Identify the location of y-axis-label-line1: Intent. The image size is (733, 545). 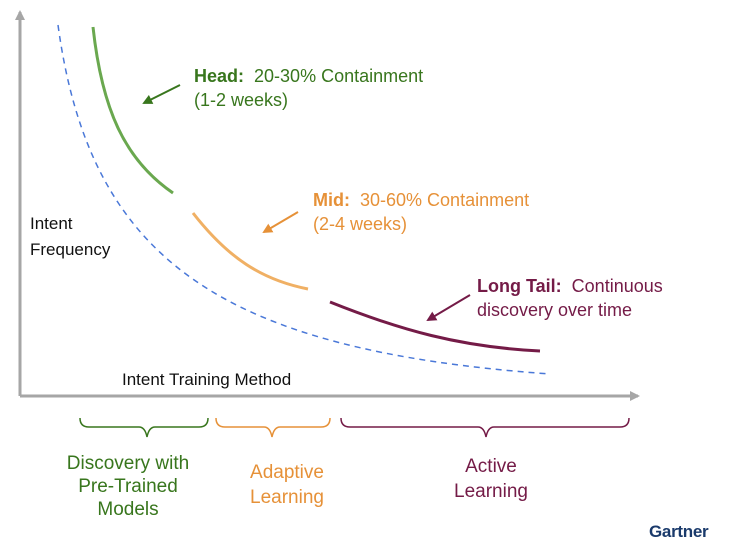
(51, 223).